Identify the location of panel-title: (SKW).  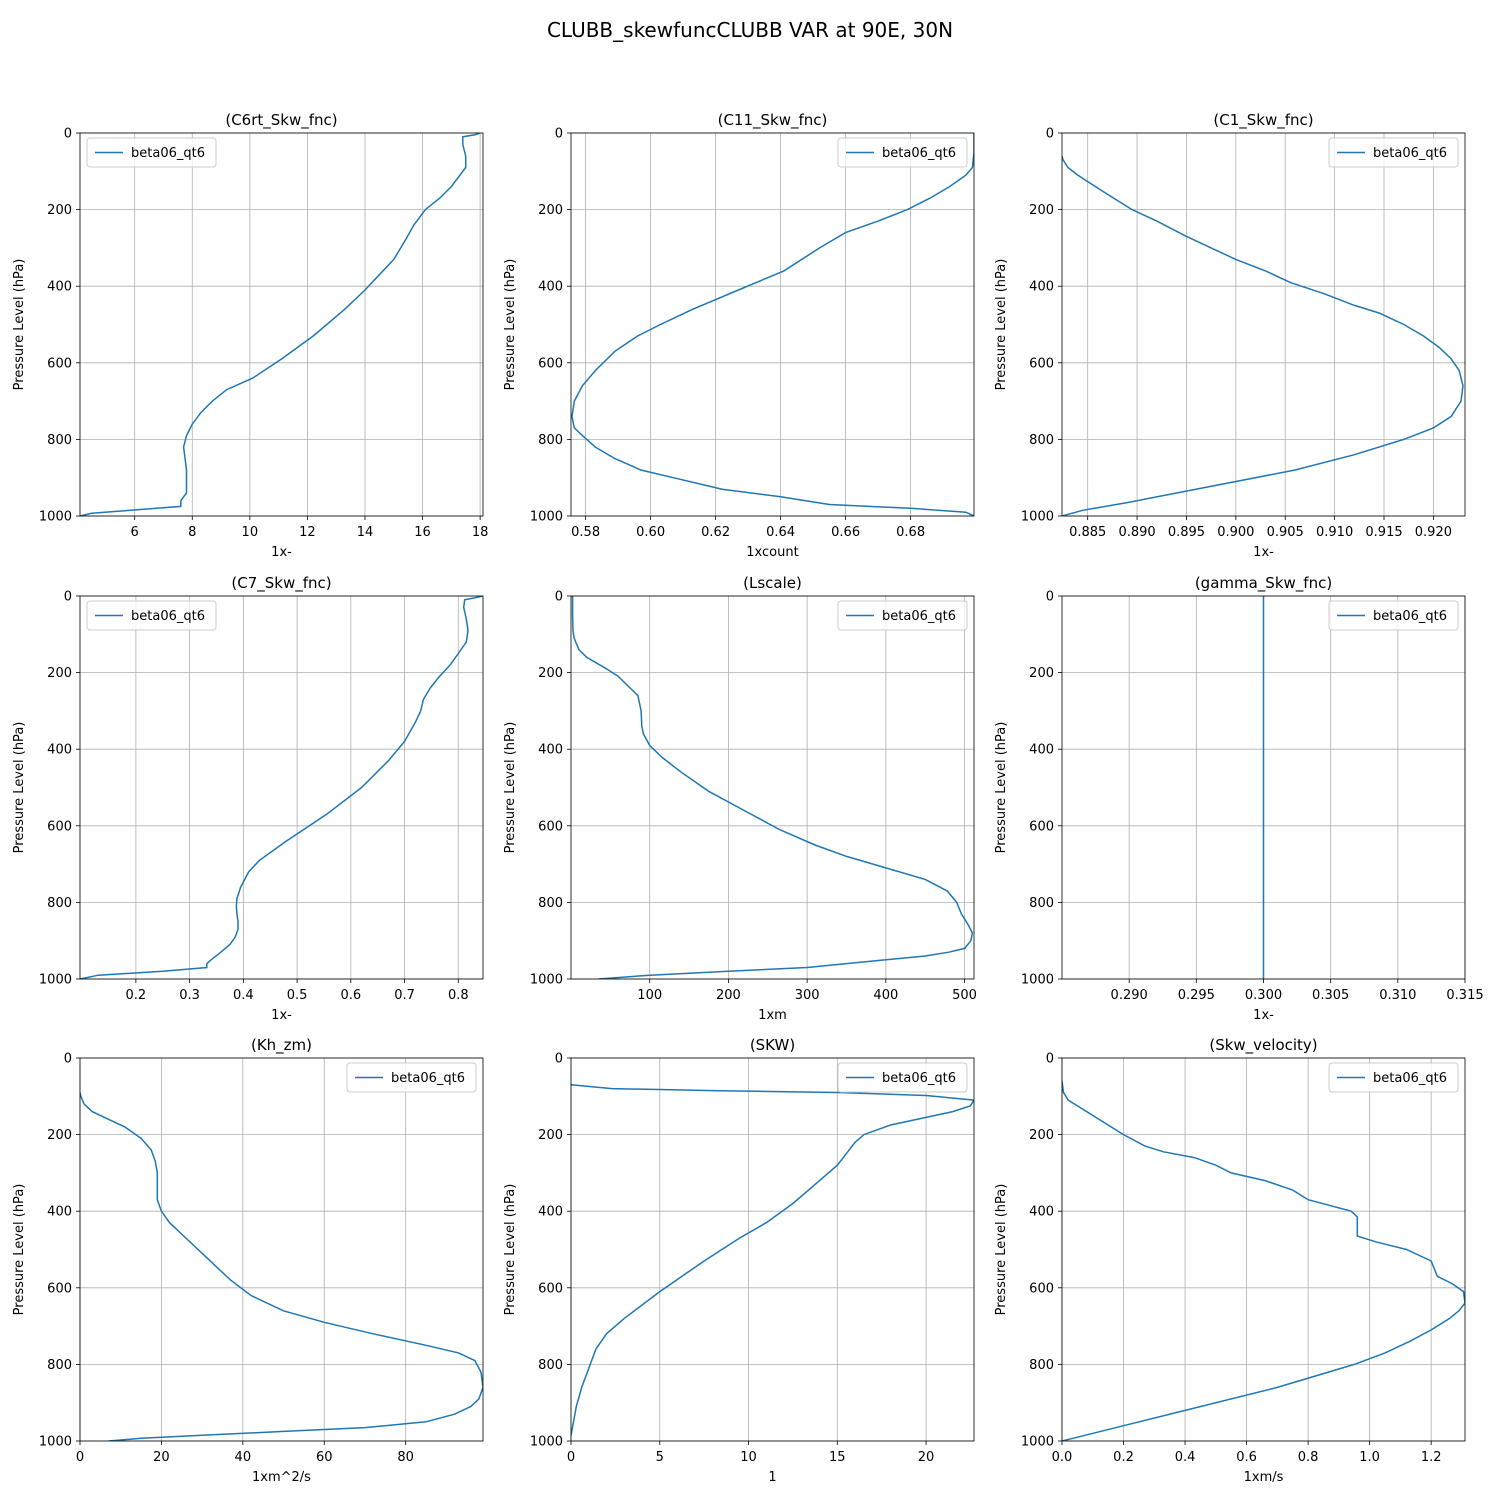
(772, 1045).